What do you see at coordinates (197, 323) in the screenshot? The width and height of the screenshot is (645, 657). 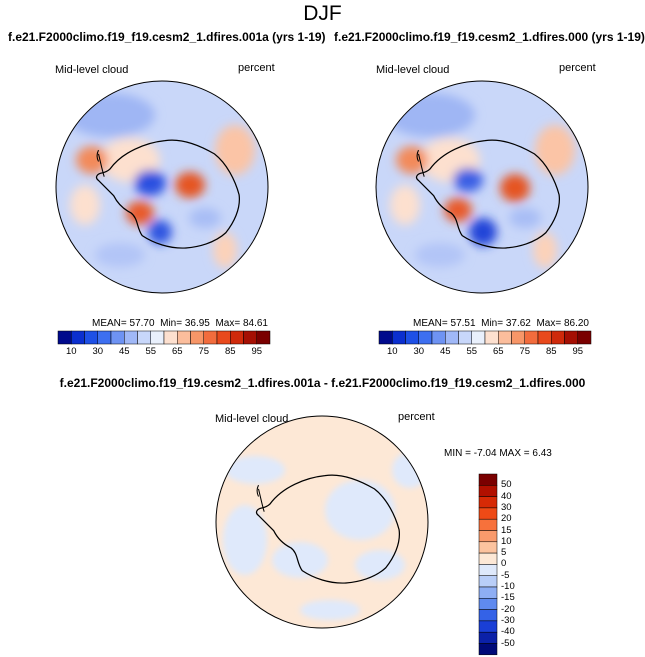 I see `panel-1-min: 36.95` at bounding box center [197, 323].